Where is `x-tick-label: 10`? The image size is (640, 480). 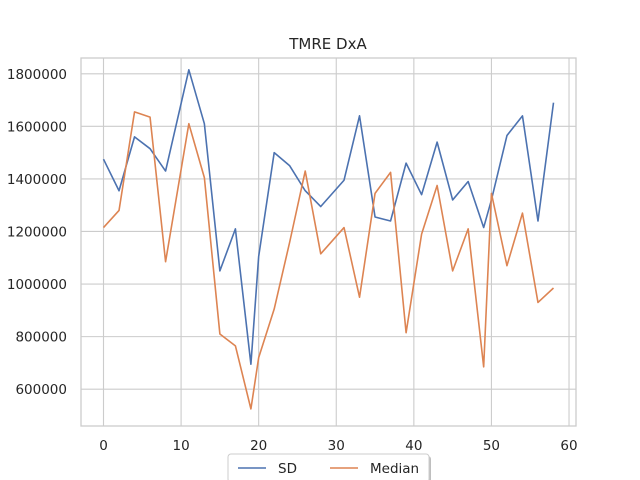 x-tick-label: 10 is located at coordinates (180, 446).